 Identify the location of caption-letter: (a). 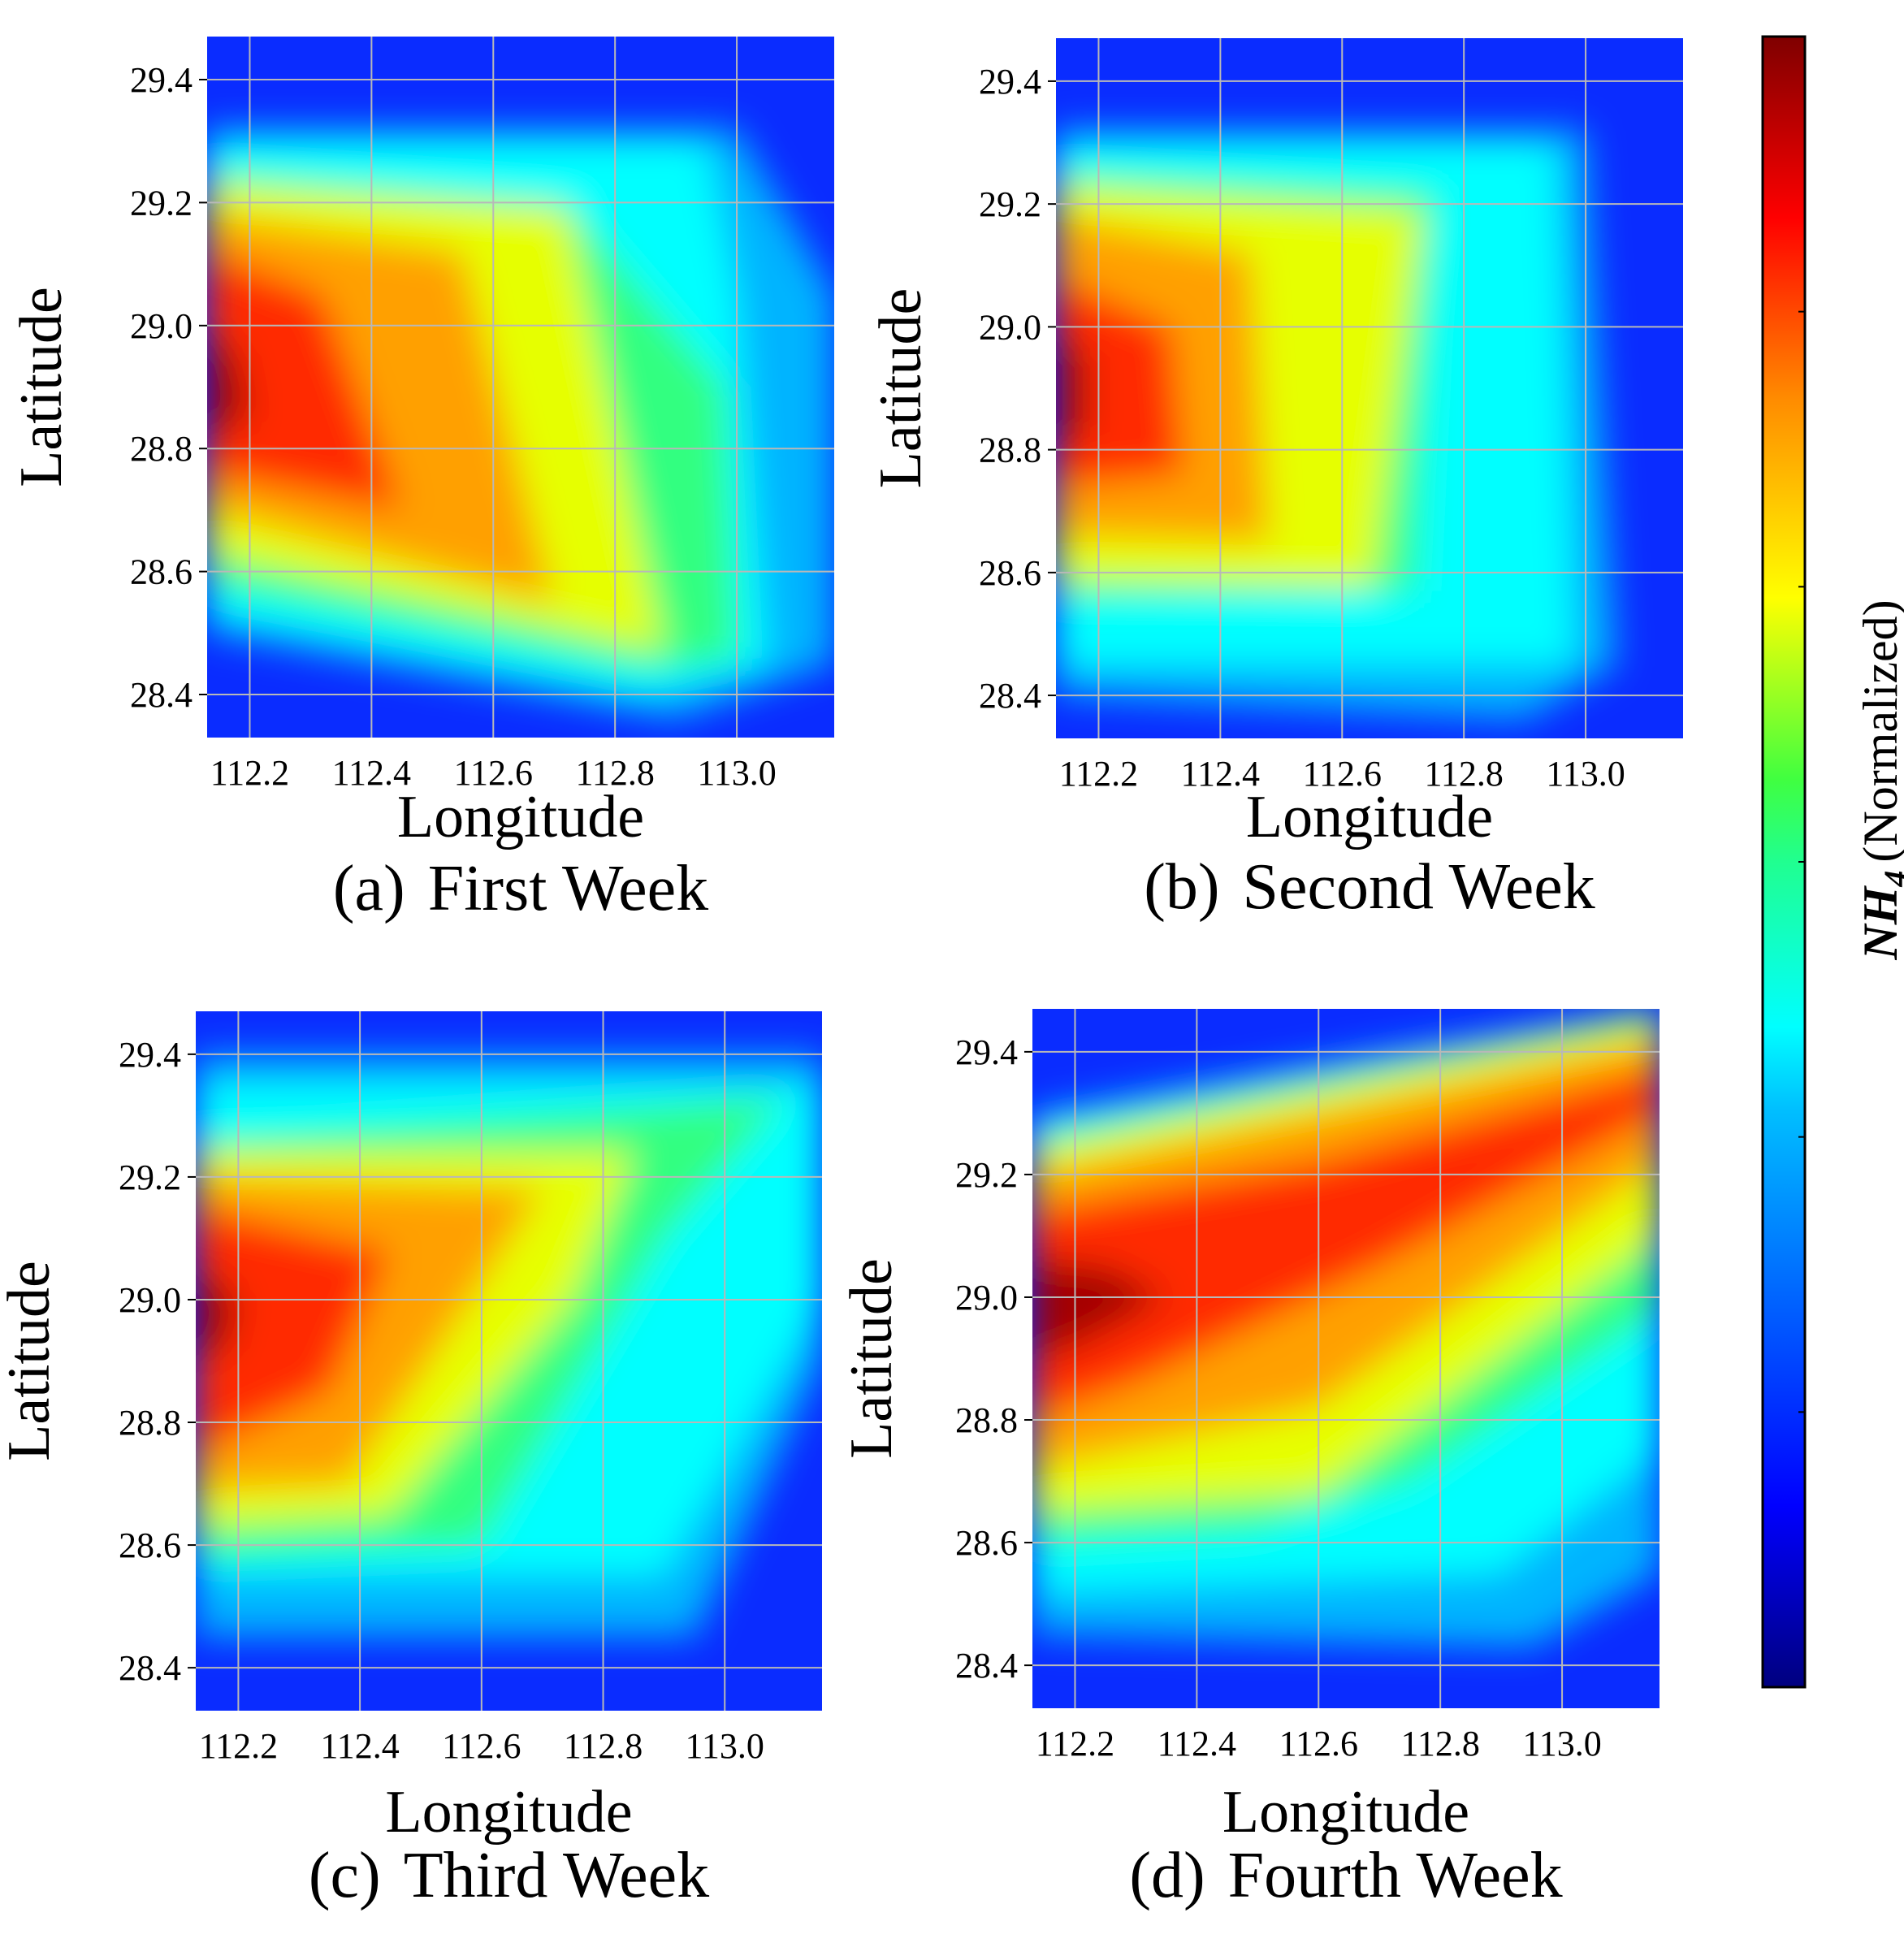
(369, 888).